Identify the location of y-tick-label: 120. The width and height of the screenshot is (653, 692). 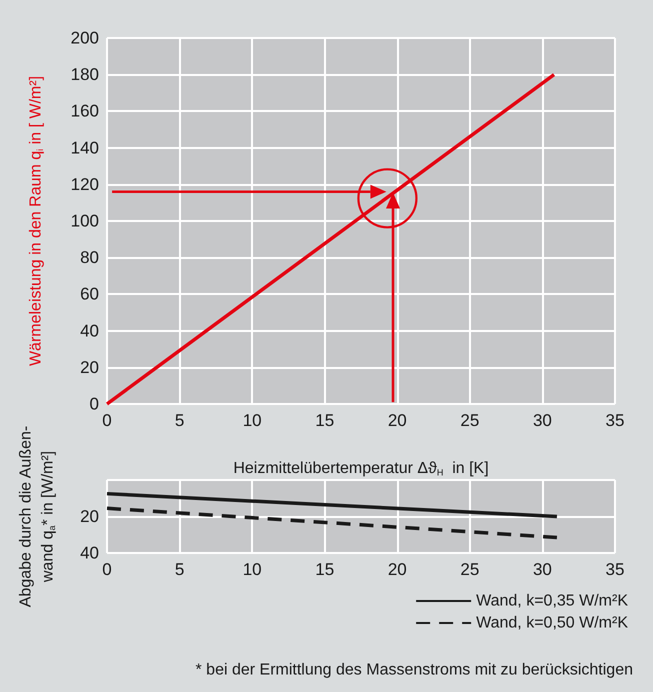
(84, 184).